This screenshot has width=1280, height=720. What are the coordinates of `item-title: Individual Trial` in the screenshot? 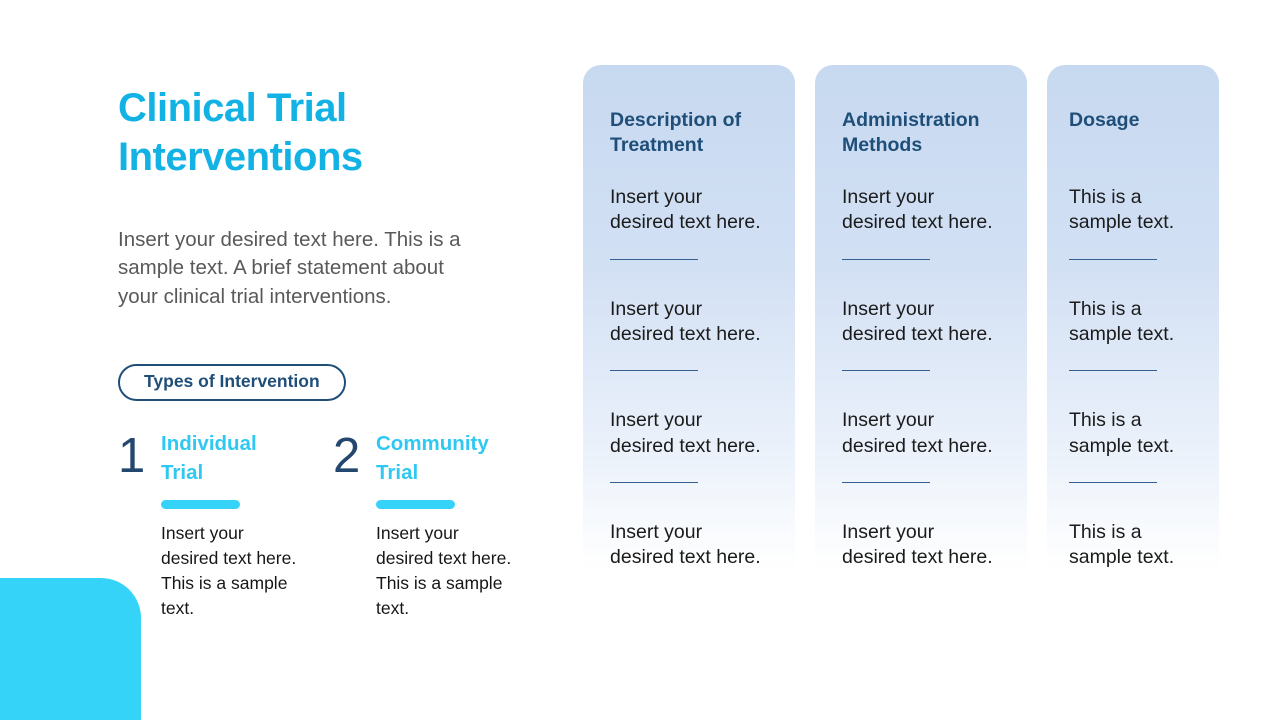 It's located at (209, 457).